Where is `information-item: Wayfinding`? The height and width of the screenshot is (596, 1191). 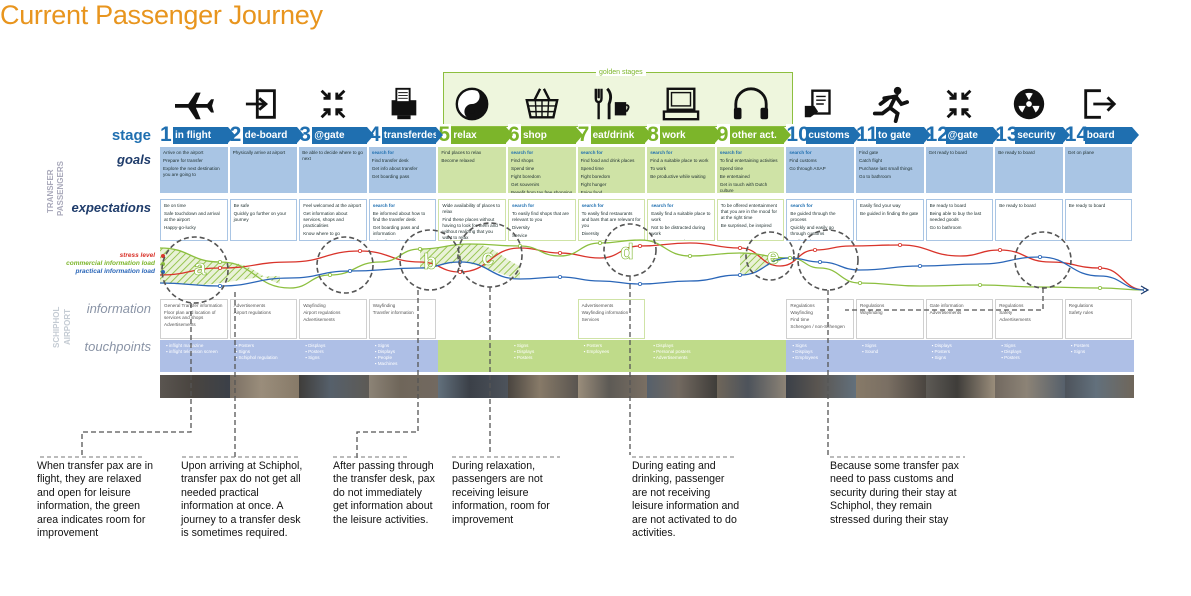 information-item: Wayfinding is located at coordinates (384, 305).